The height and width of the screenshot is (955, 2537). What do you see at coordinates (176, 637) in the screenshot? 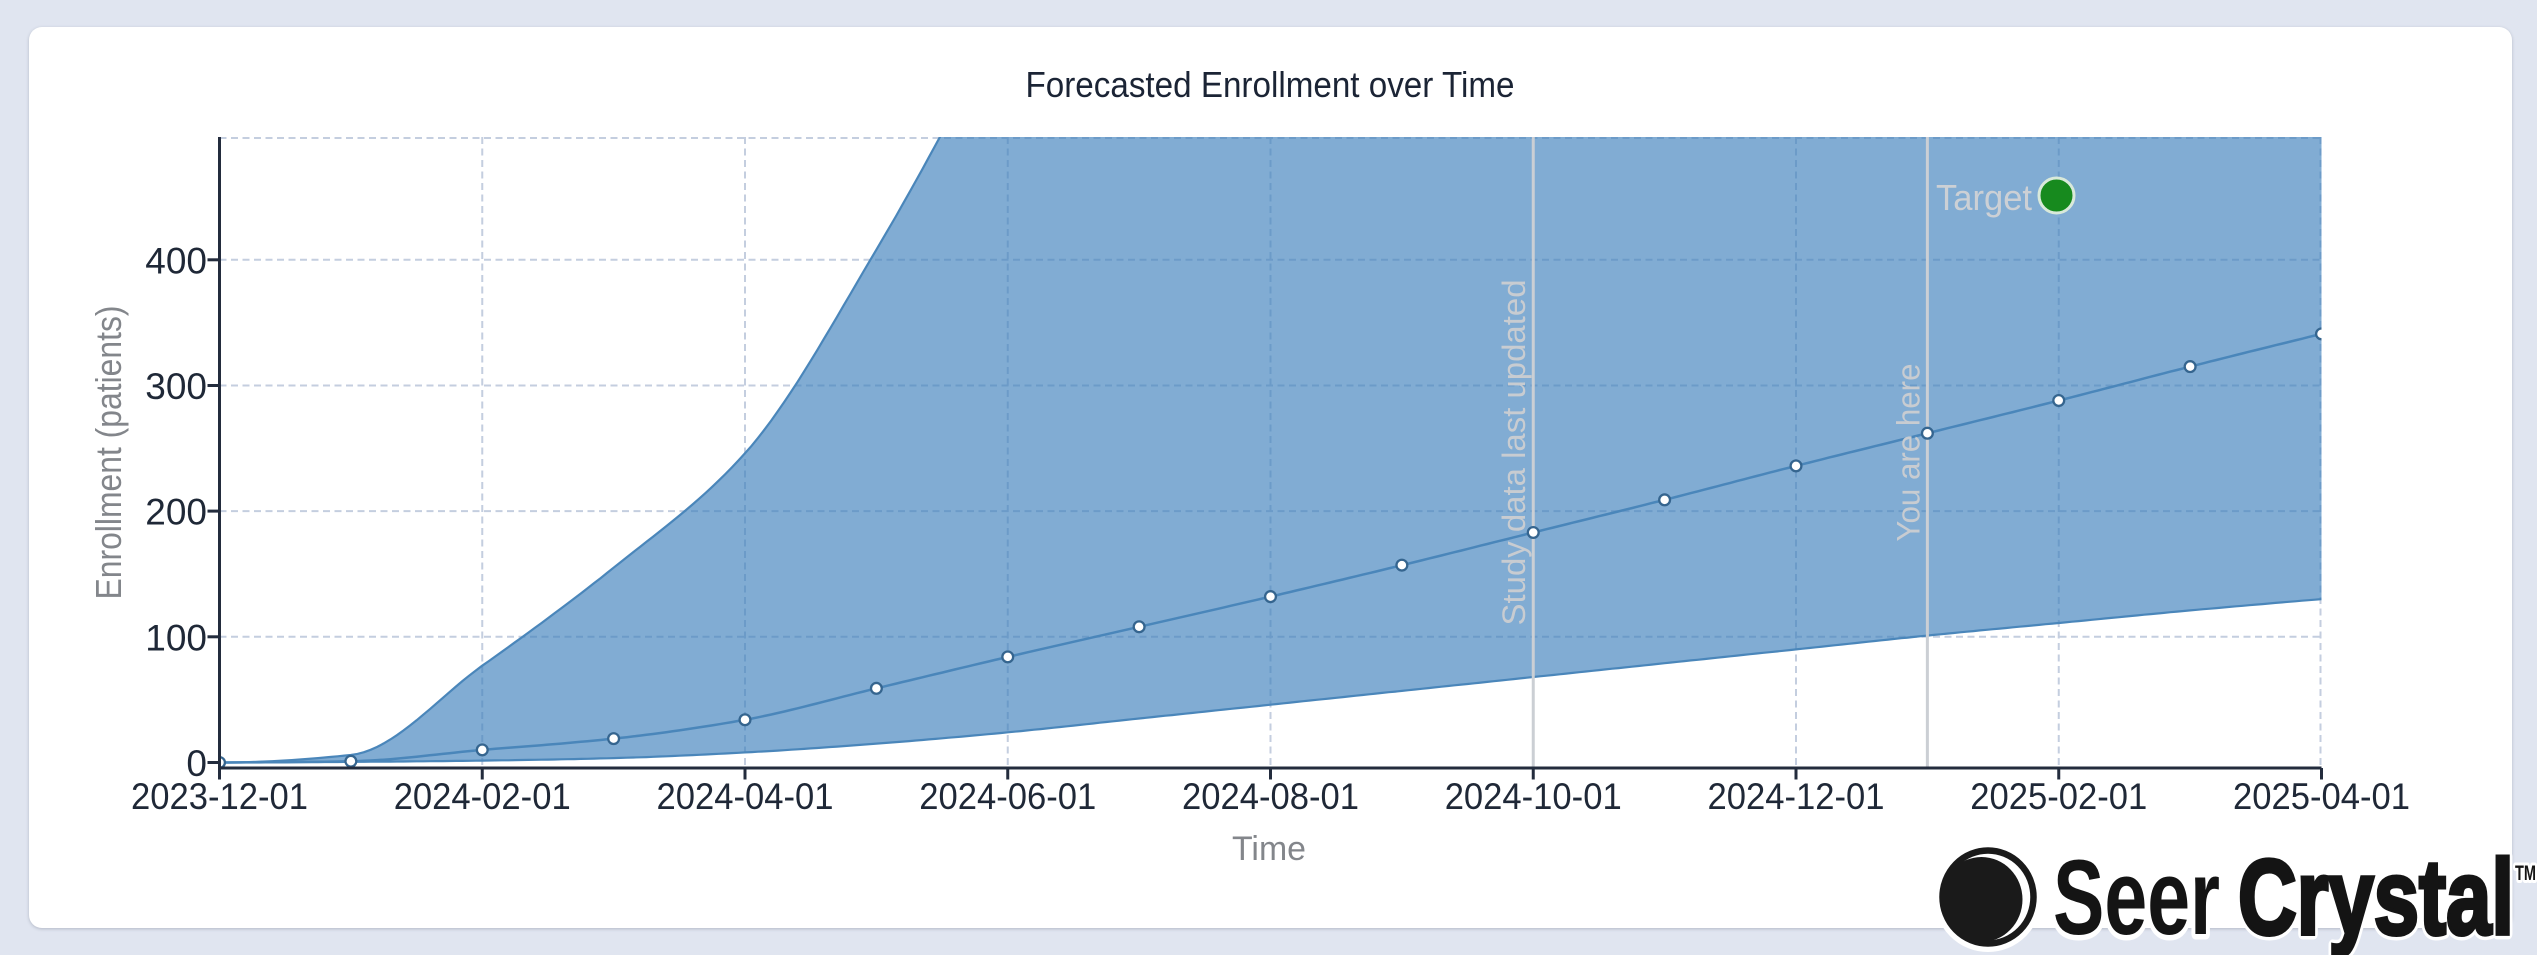
I see `svg-text: 100` at bounding box center [176, 637].